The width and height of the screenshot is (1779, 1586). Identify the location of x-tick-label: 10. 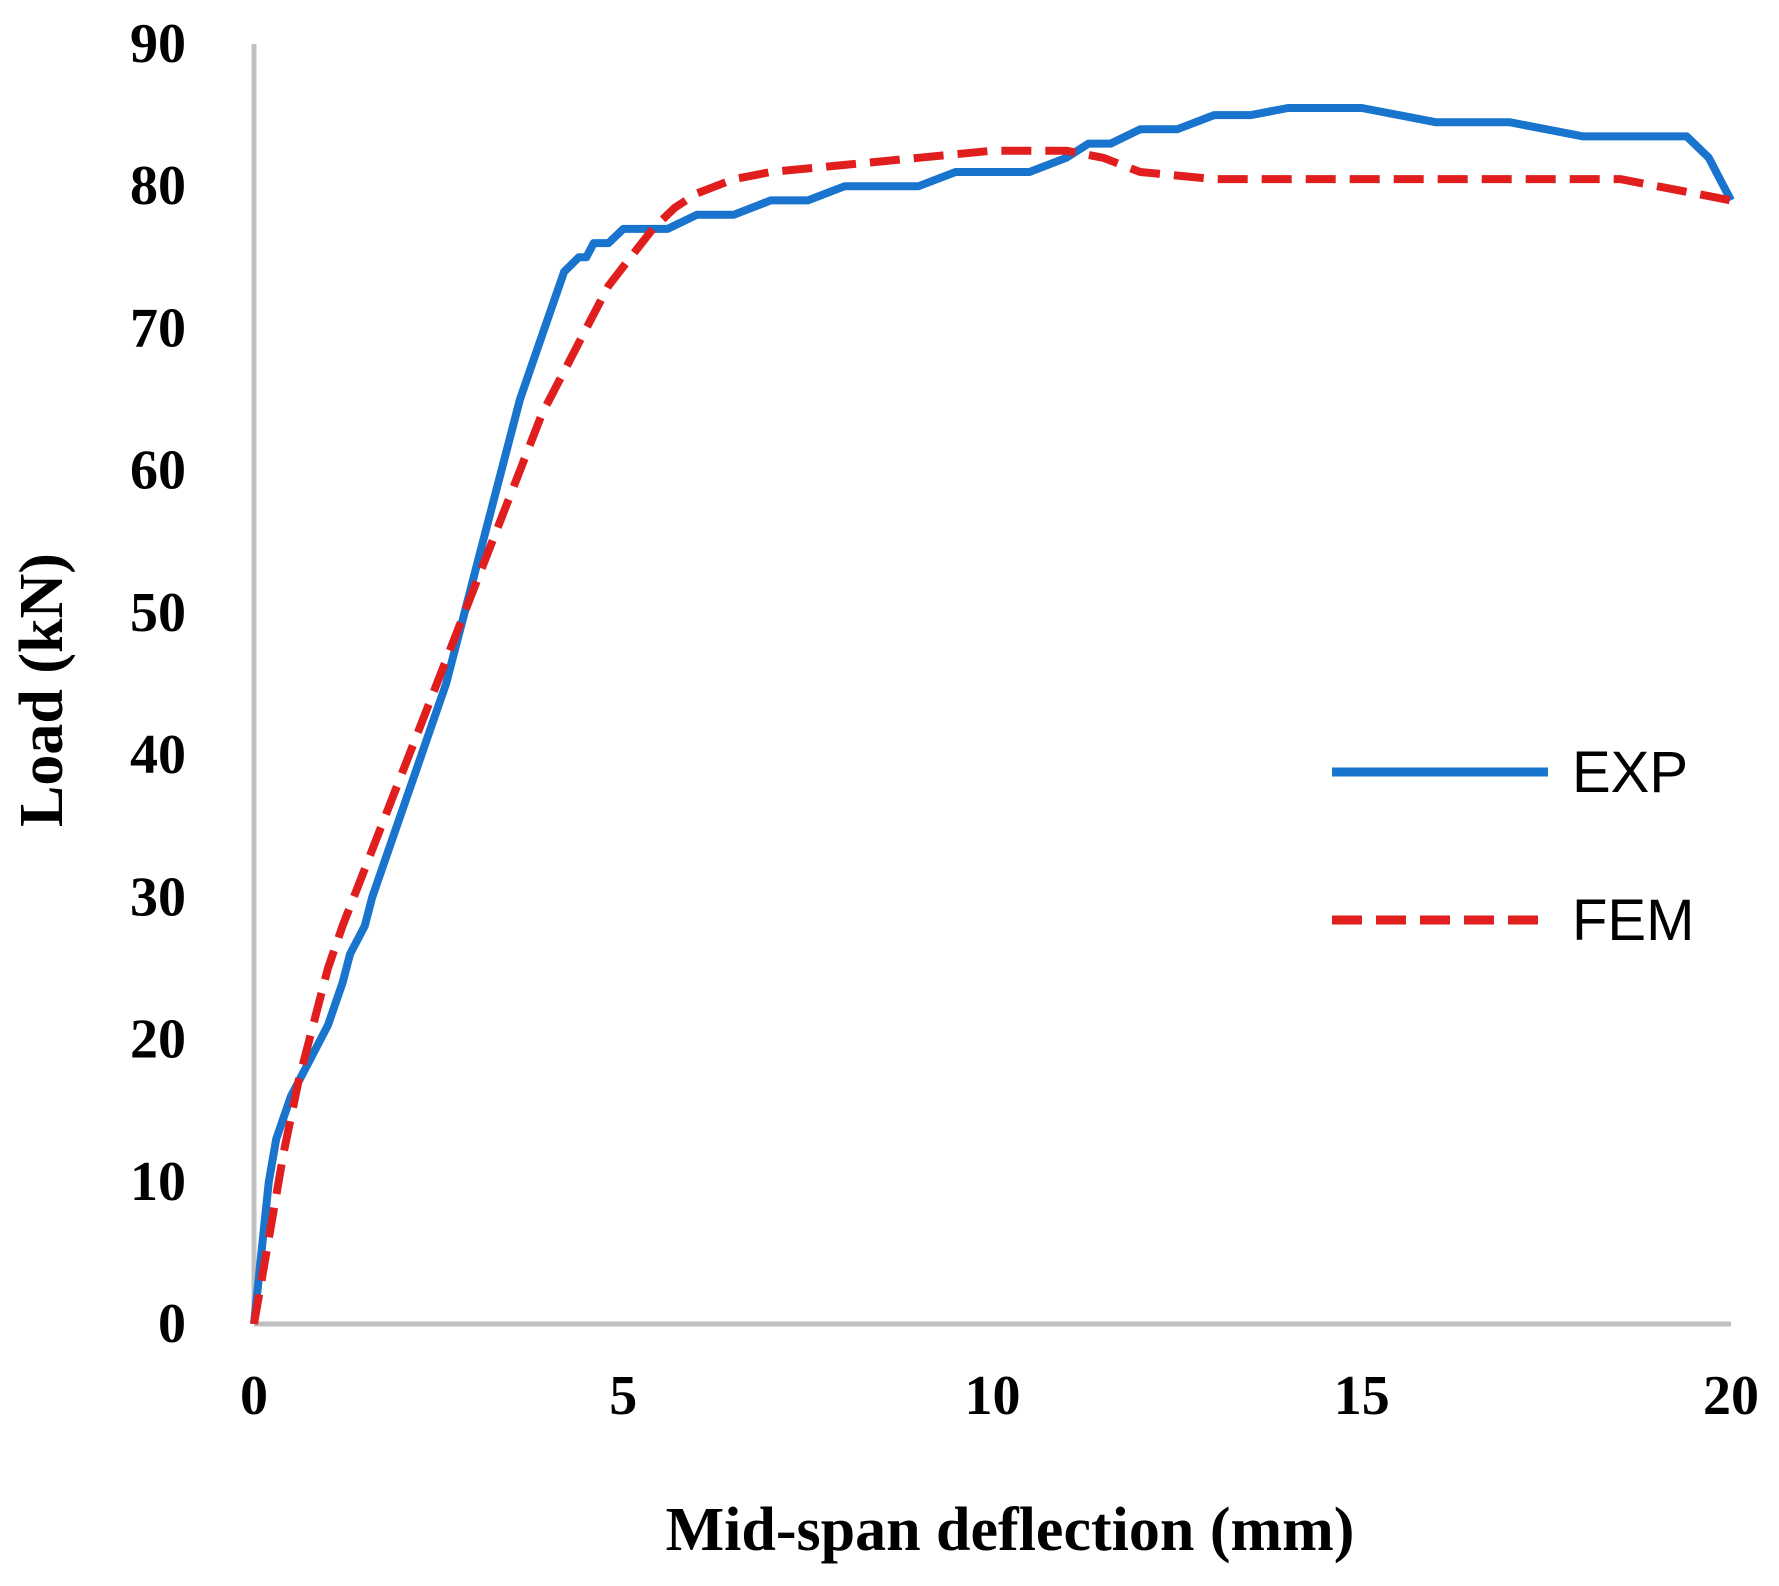
(993, 1396).